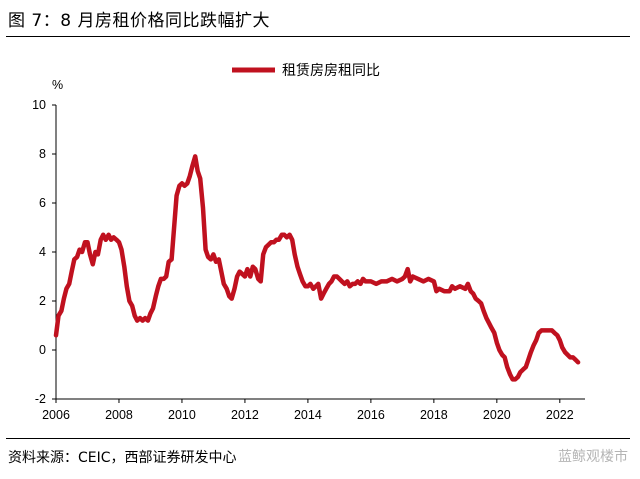  Describe the element at coordinates (42, 154) in the screenshot. I see `y-tick-label: 8` at that location.